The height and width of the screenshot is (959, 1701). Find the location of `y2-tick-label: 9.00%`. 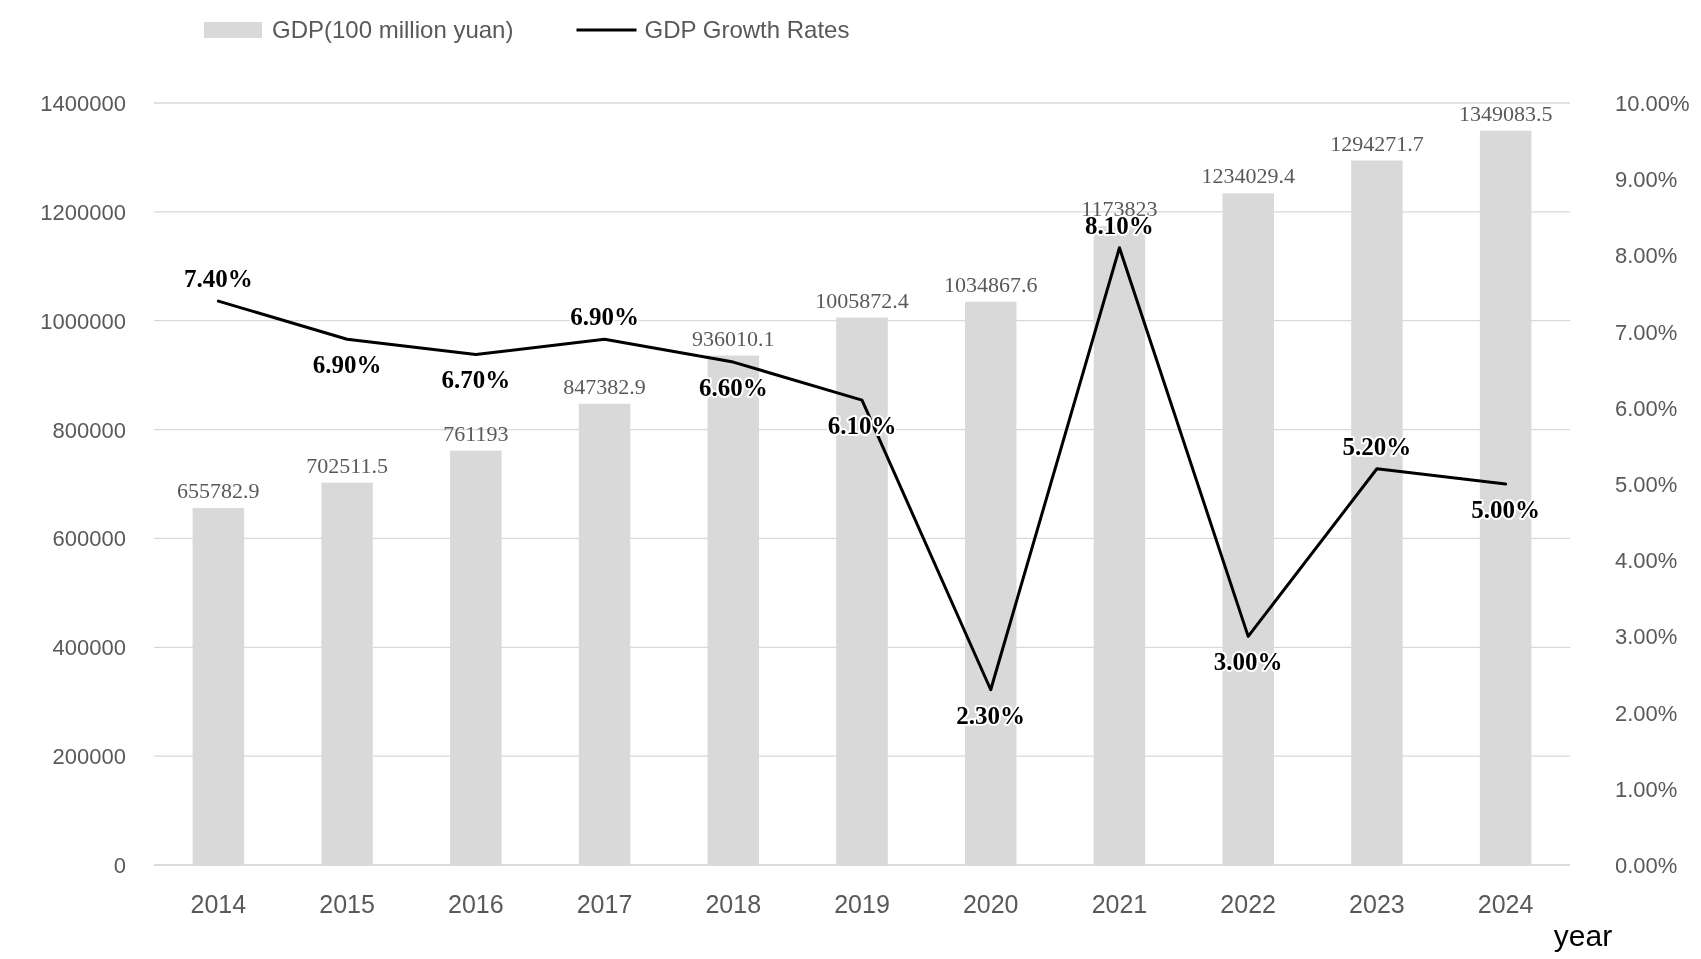

y2-tick-label: 9.00% is located at coordinates (1646, 180).